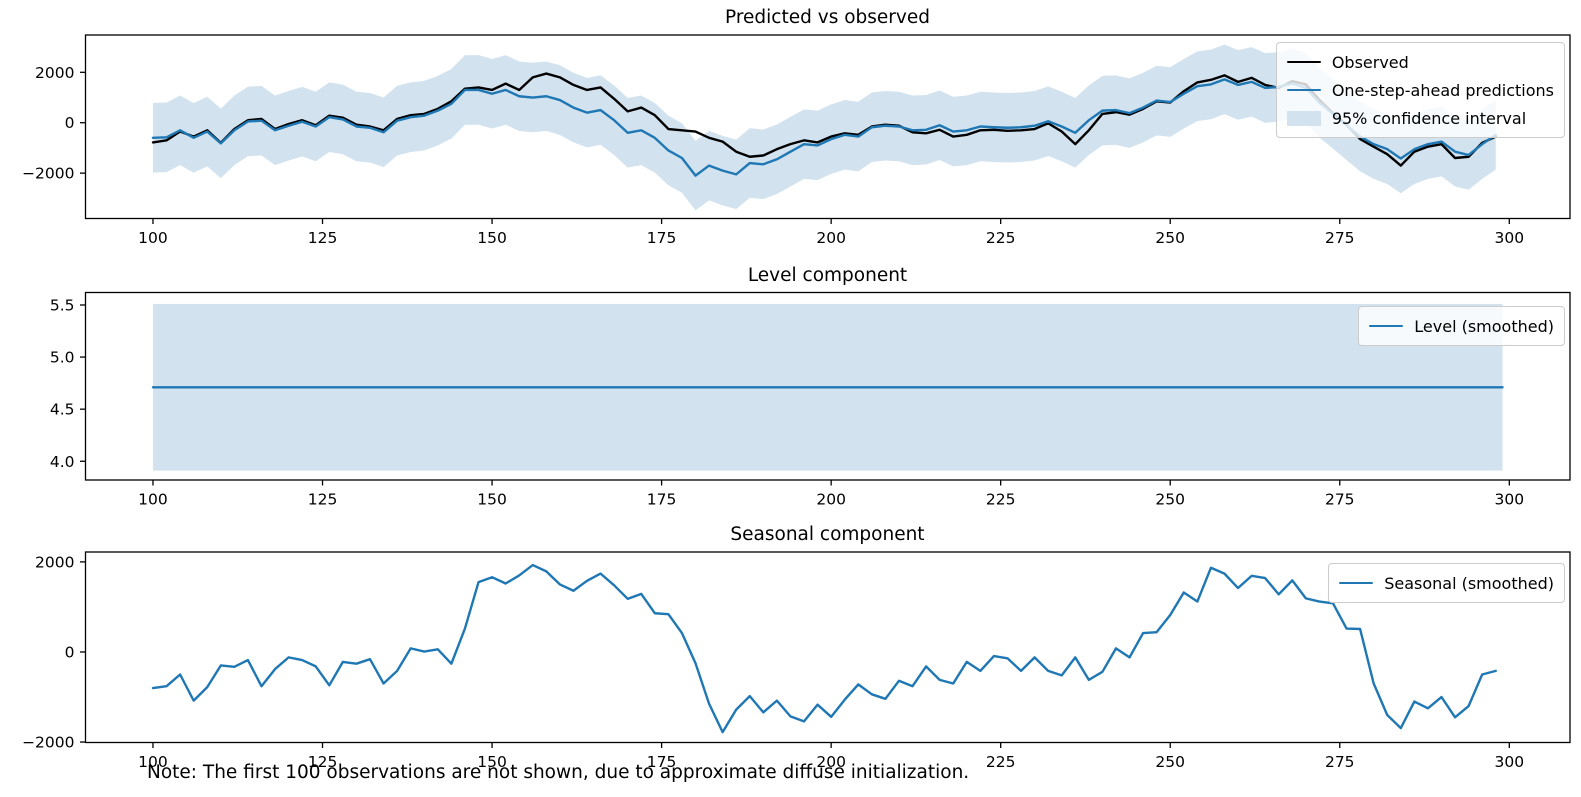 The image size is (1581, 797). I want to click on prediction-line-swatch, so click(1303, 90).